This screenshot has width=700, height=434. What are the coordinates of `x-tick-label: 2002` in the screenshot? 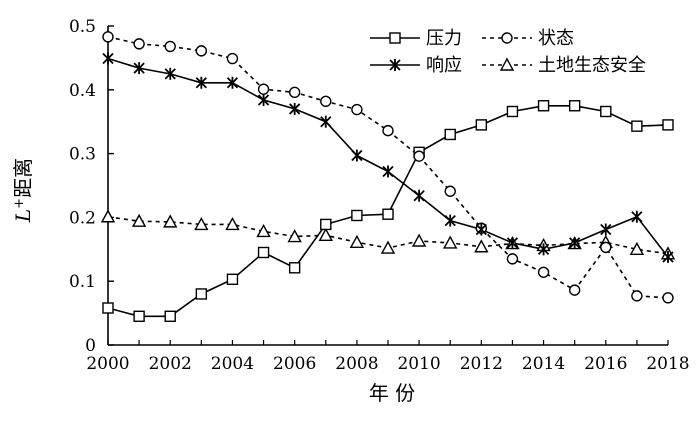 It's located at (170, 364).